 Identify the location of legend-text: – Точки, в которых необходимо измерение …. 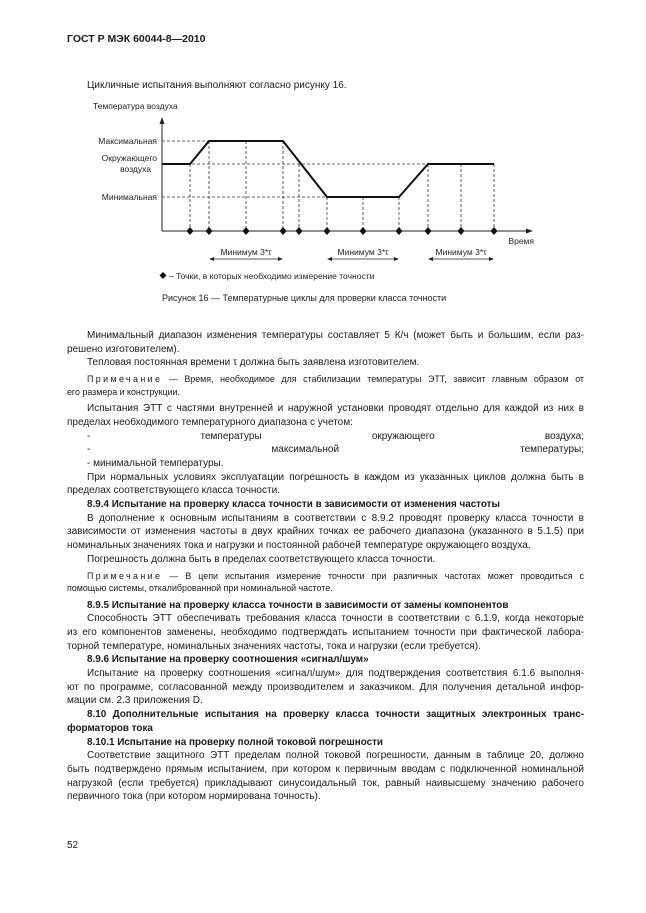
(272, 276).